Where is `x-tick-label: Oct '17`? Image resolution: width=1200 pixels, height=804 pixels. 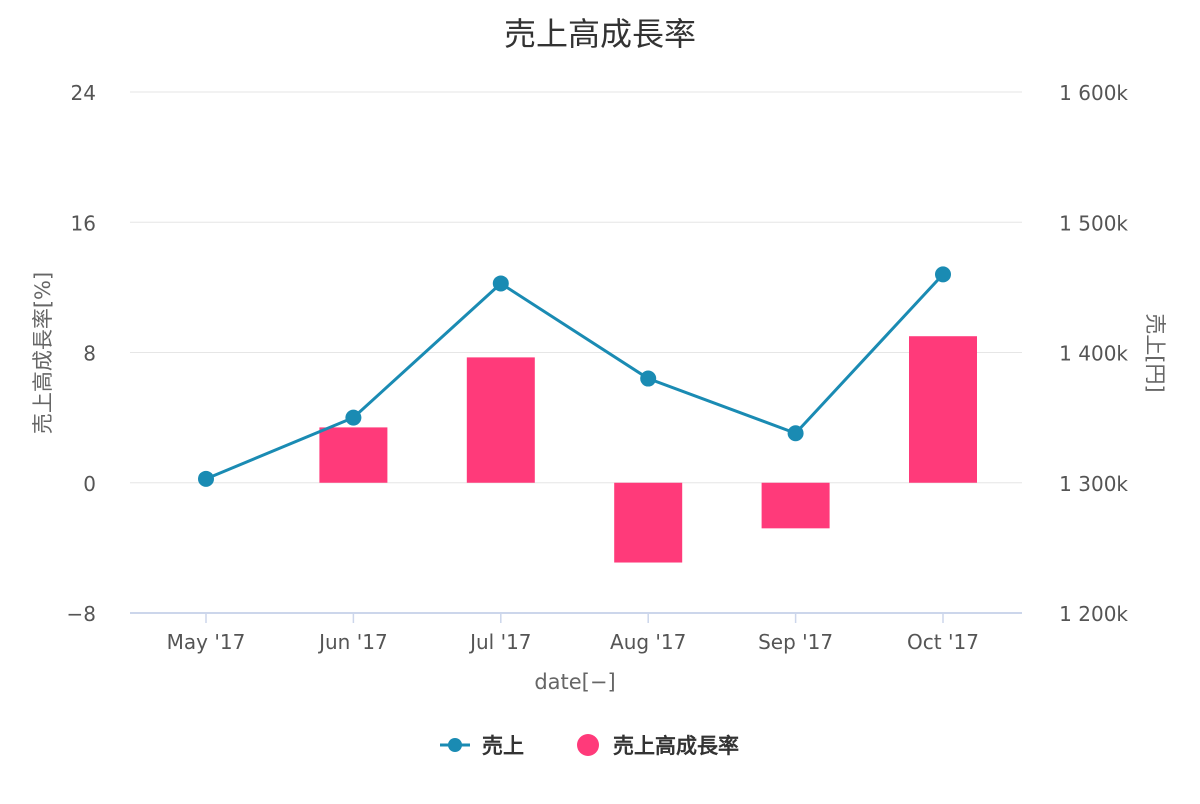
x-tick-label: Oct '17 is located at coordinates (943, 642).